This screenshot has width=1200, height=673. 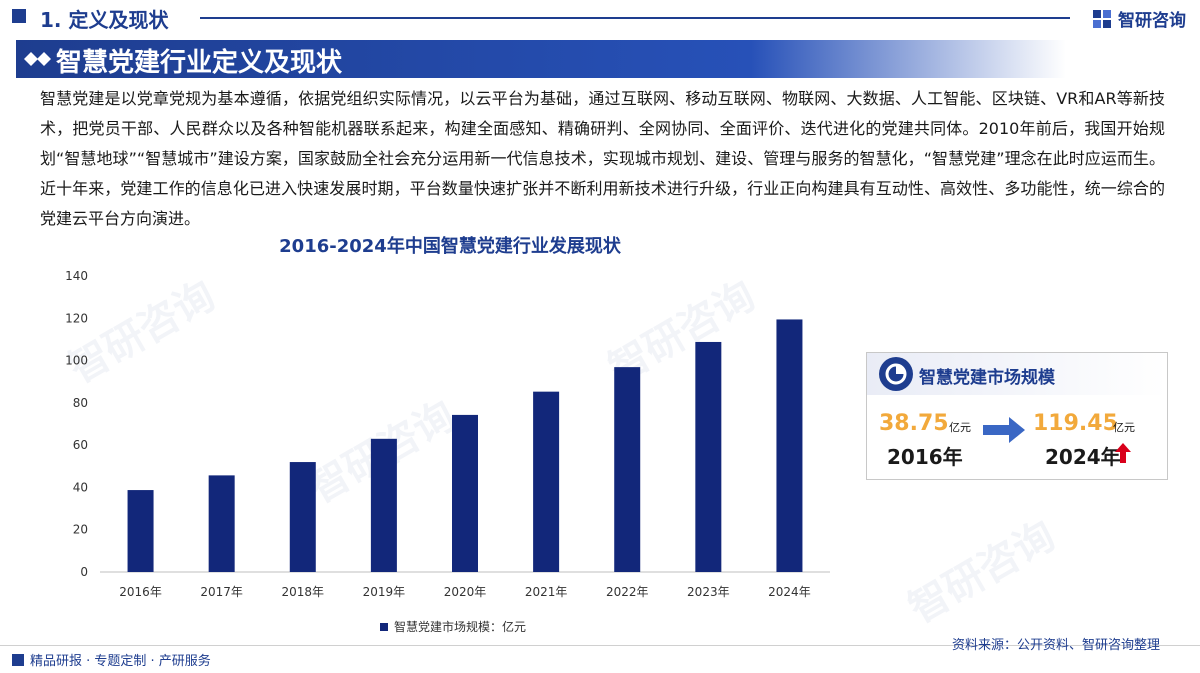 I want to click on logo-icon, so click(x=1102, y=18).